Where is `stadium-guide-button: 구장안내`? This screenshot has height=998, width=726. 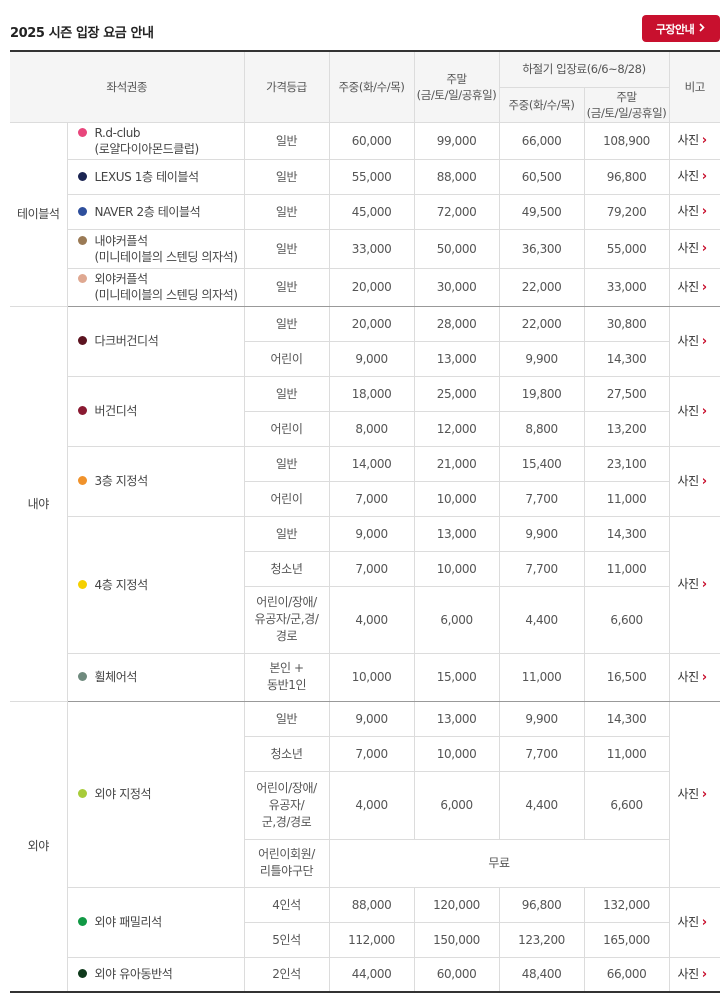
stadium-guide-button: 구장안내 is located at coordinates (681, 28).